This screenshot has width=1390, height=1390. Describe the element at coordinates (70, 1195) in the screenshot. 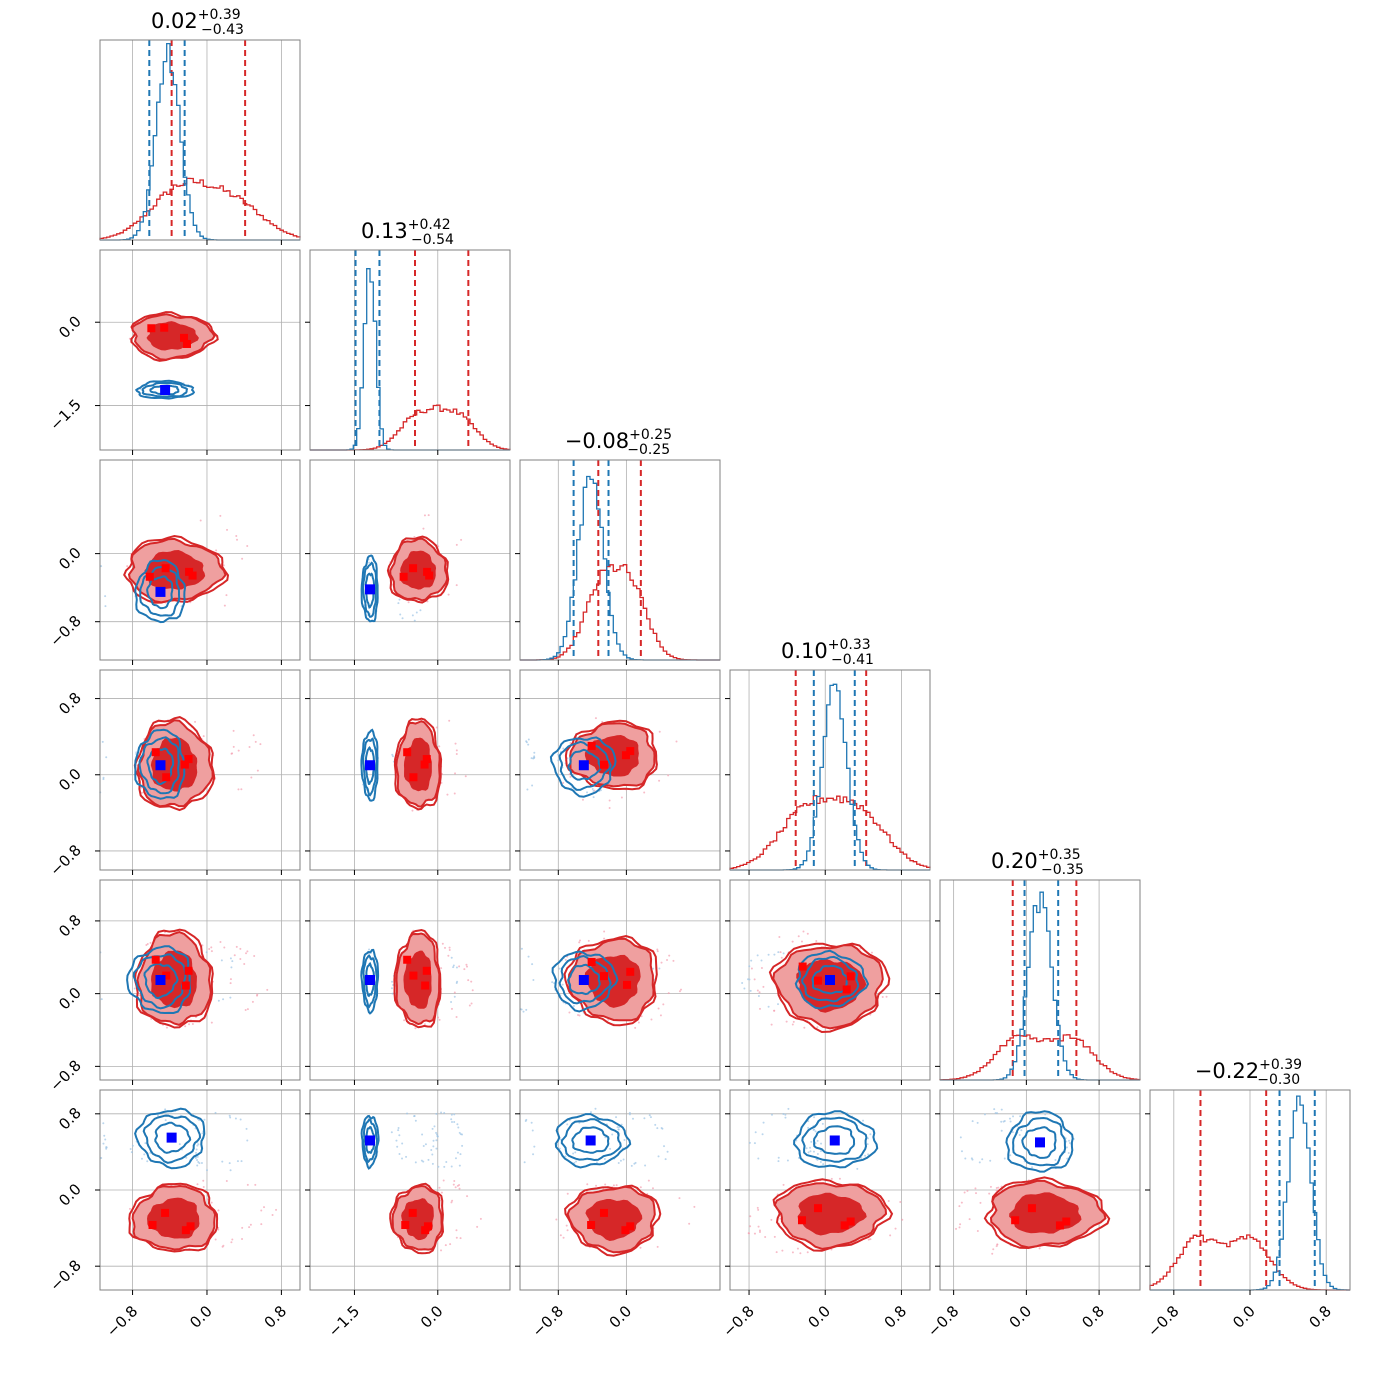

I see `tick-label-y: 0.0` at that location.